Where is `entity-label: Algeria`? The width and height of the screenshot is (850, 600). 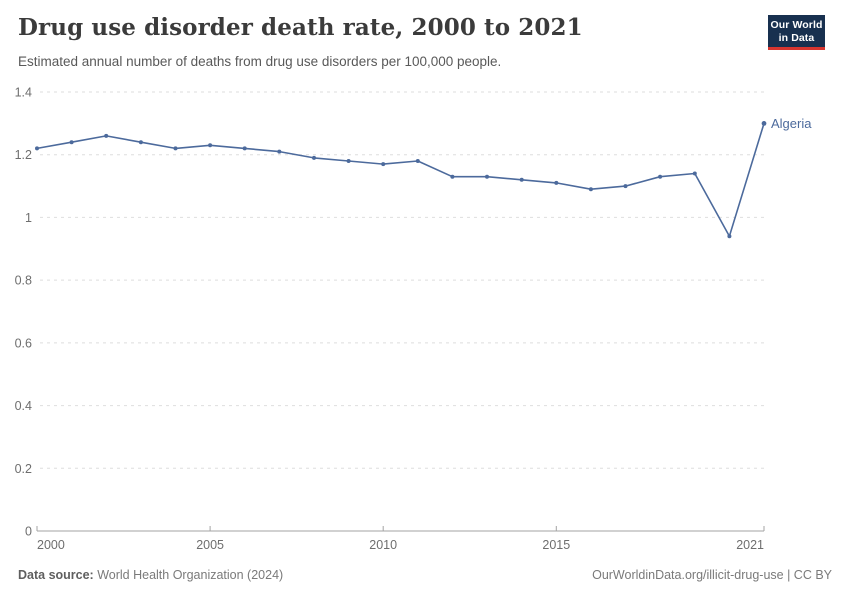
entity-label: Algeria is located at coordinates (791, 123).